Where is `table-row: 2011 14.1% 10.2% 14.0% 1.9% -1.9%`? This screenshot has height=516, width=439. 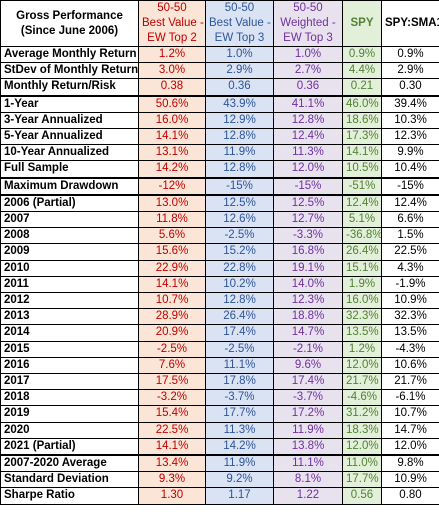 table-row: 2011 14.1% 10.2% 14.0% 1.9% -1.9% is located at coordinates (219, 284).